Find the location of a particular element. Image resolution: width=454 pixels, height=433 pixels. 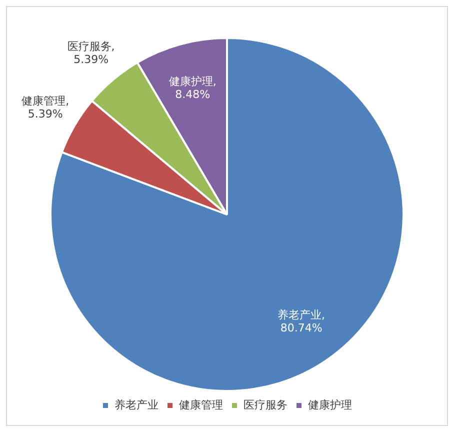

legend-label: 医疗服务 is located at coordinates (266, 405).